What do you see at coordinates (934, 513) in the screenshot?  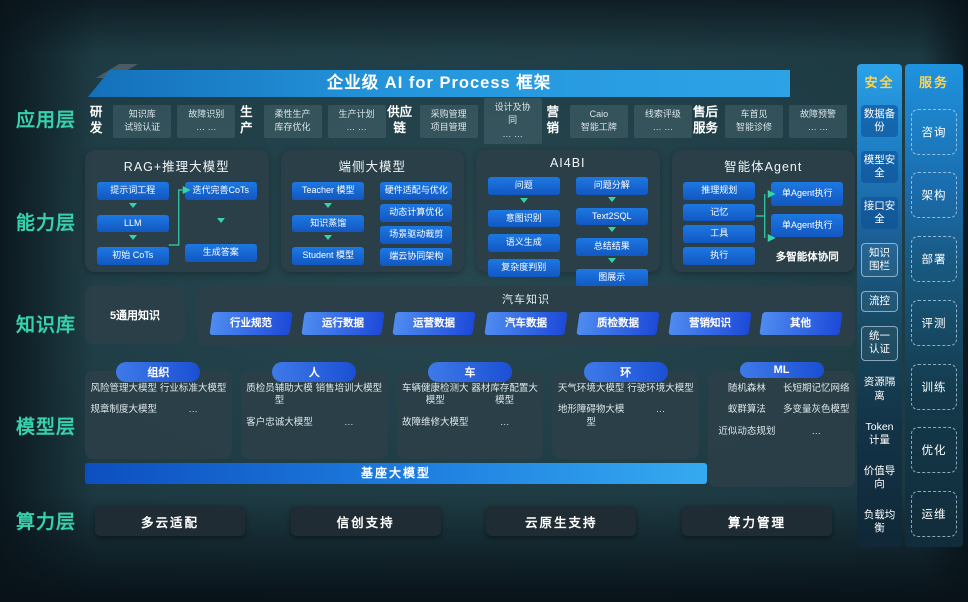 I see `service-box: 运维` at bounding box center [934, 513].